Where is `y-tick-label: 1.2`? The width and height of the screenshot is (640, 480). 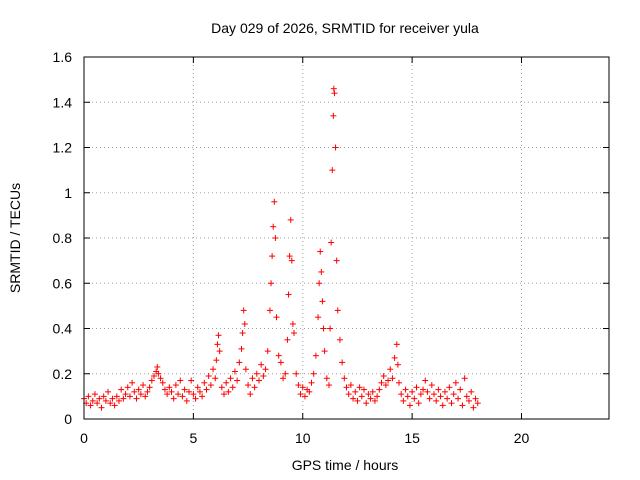
y-tick-label: 1.2 is located at coordinates (63, 148).